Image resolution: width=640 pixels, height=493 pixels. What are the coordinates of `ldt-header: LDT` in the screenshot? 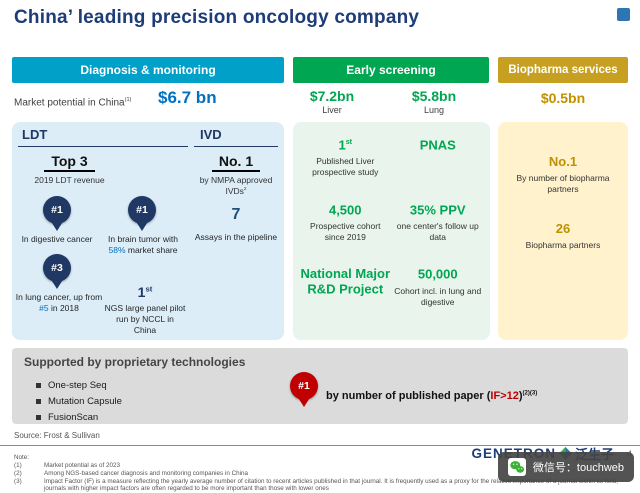 It's located at (35, 134).